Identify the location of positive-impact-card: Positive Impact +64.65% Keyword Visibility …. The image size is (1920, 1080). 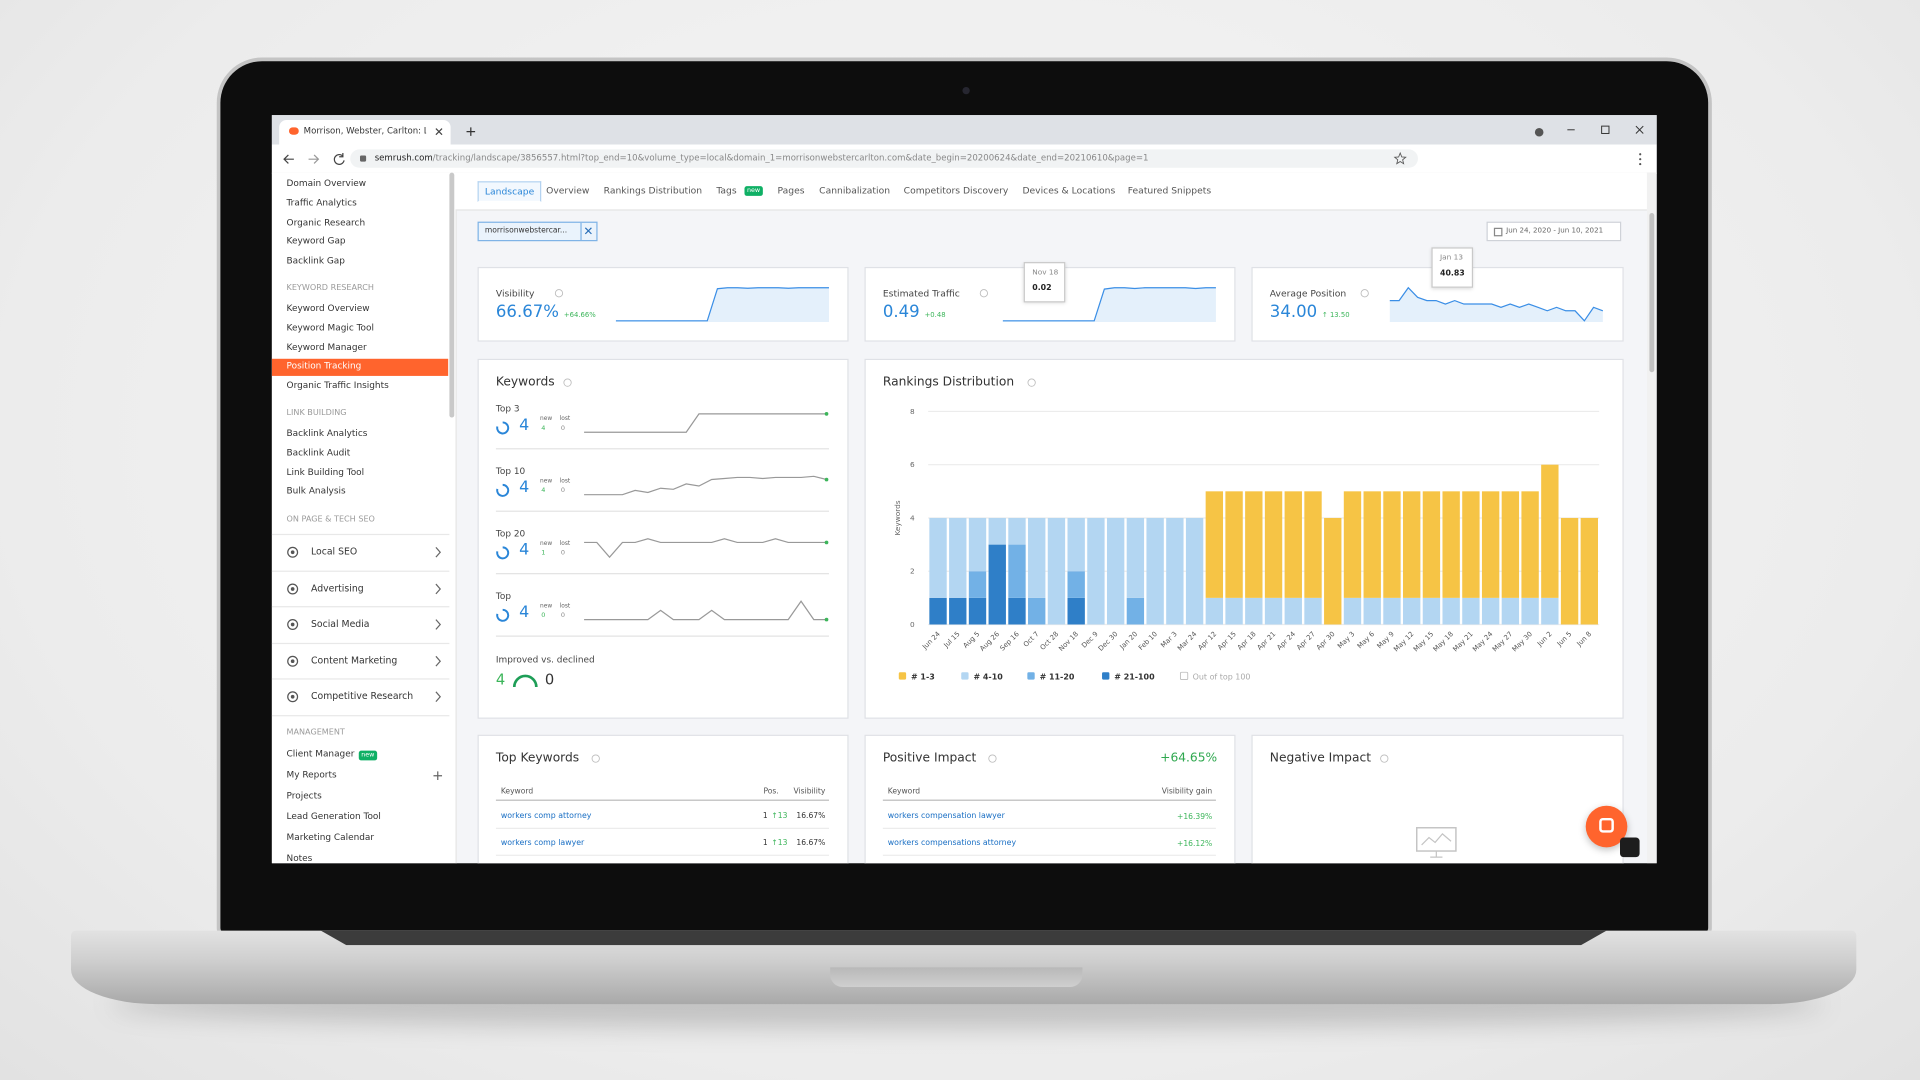
(1050, 799).